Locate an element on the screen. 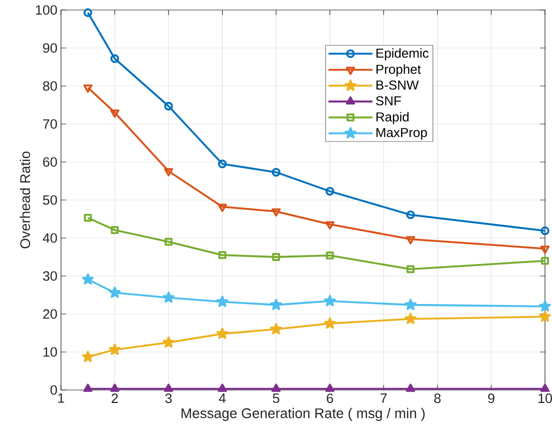  x-tick-label: 9 is located at coordinates (491, 399).